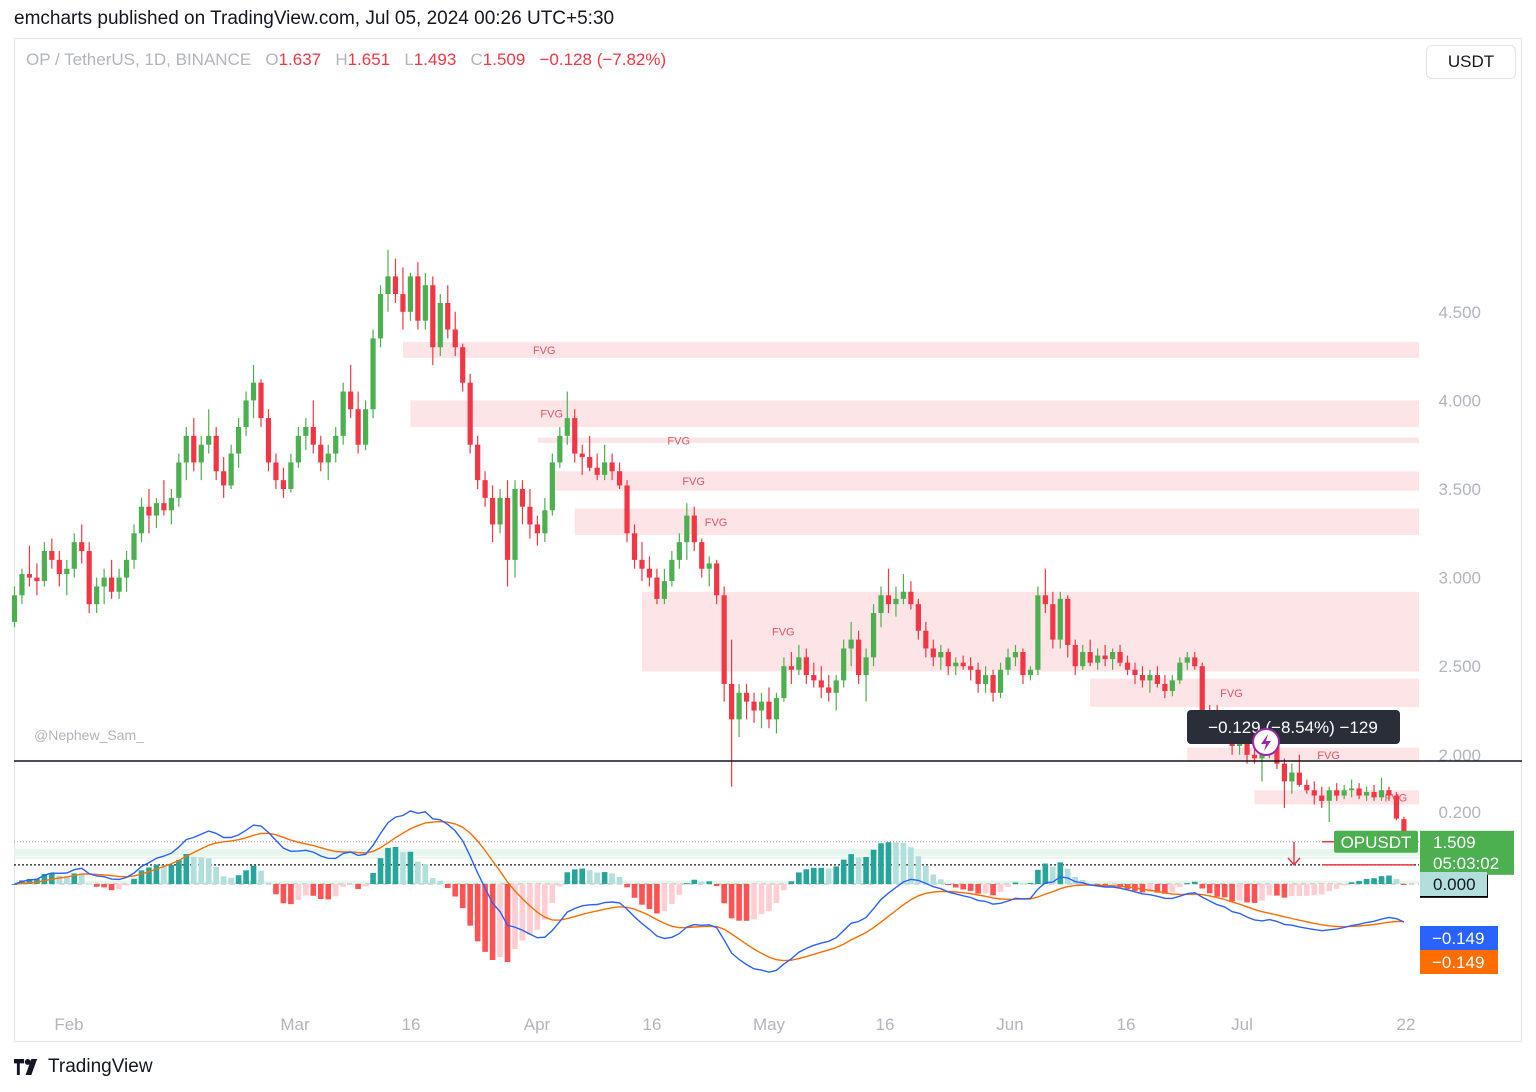  What do you see at coordinates (769, 1024) in the screenshot?
I see `time-axis-label: May` at bounding box center [769, 1024].